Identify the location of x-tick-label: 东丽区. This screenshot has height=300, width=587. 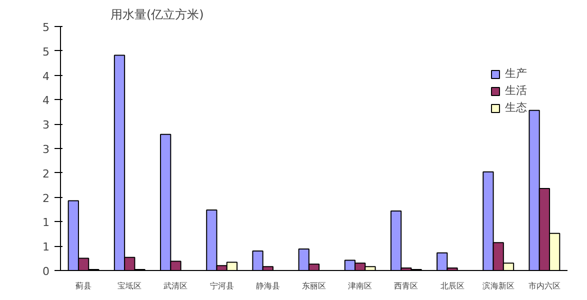
(314, 286).